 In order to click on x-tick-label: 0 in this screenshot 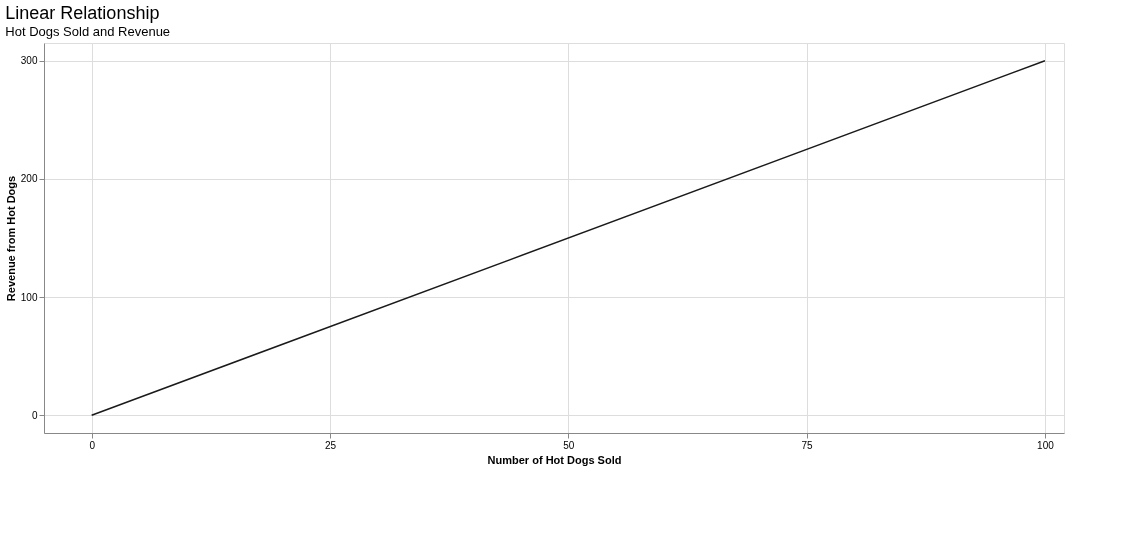, I will do `click(92, 445)`.